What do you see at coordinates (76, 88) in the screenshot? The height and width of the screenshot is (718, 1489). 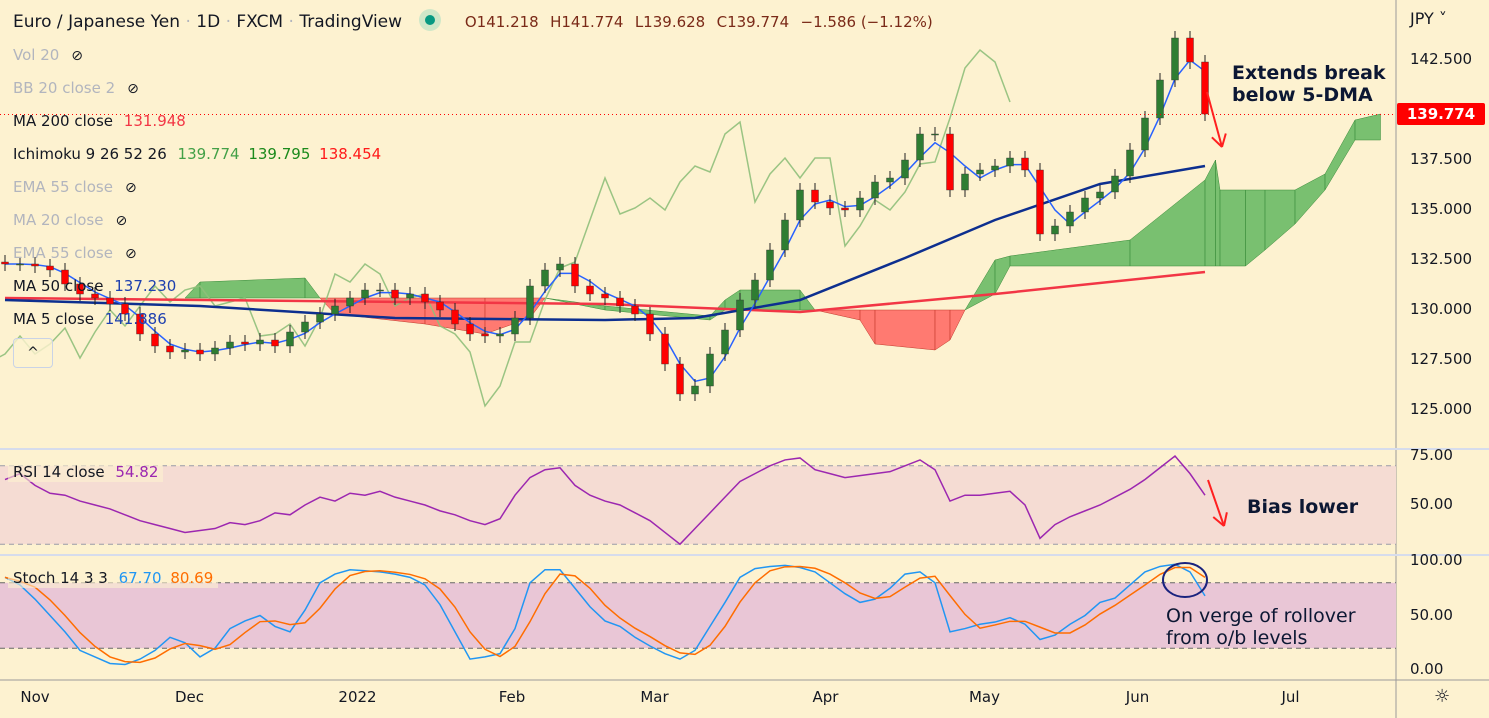 I see `legend-bb: BB 20 close 2 ⊘` at bounding box center [76, 88].